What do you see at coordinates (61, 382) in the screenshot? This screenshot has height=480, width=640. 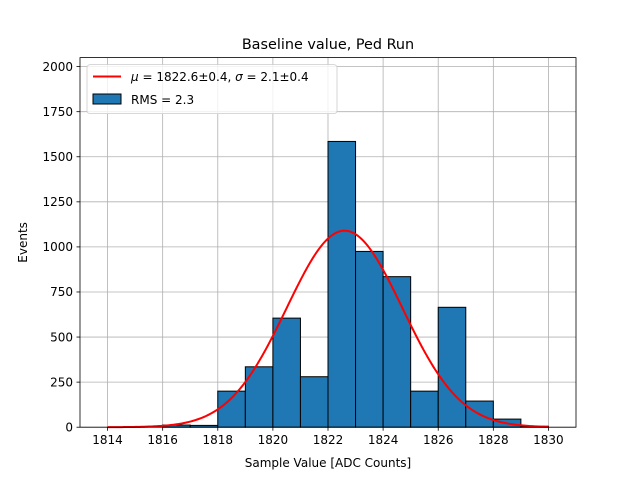 I see `y-tick-label: 250` at bounding box center [61, 382].